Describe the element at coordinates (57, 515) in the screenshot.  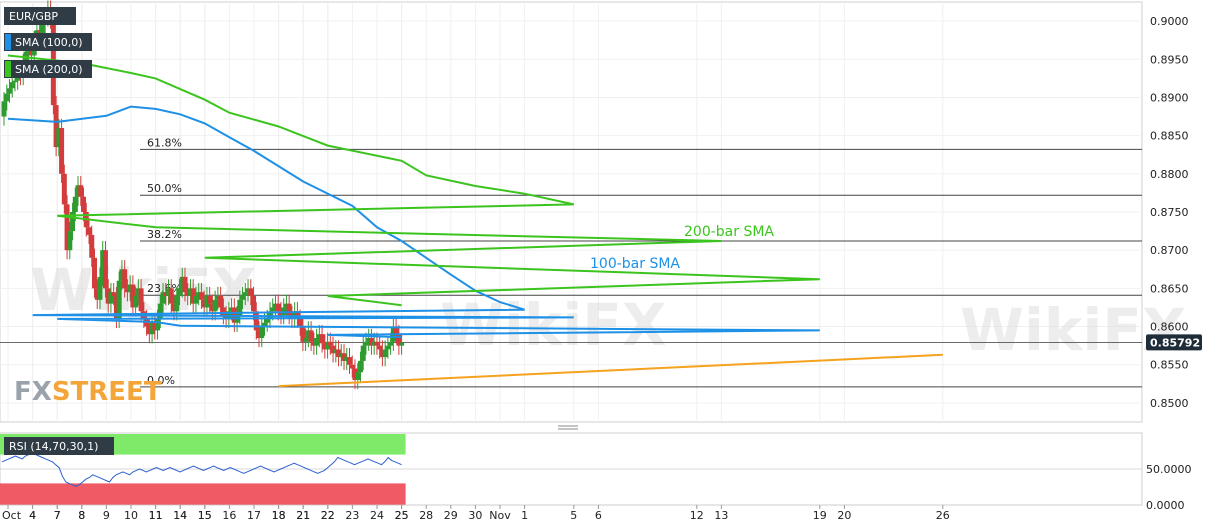
I see `x-tick-label: 7` at that location.